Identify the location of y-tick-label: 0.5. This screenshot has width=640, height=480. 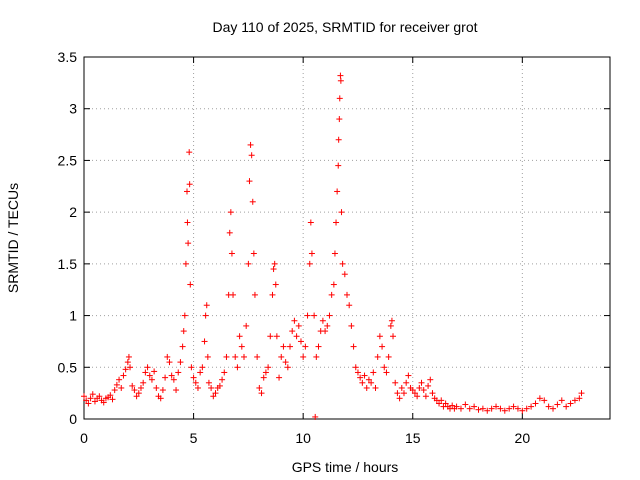
(68, 367).